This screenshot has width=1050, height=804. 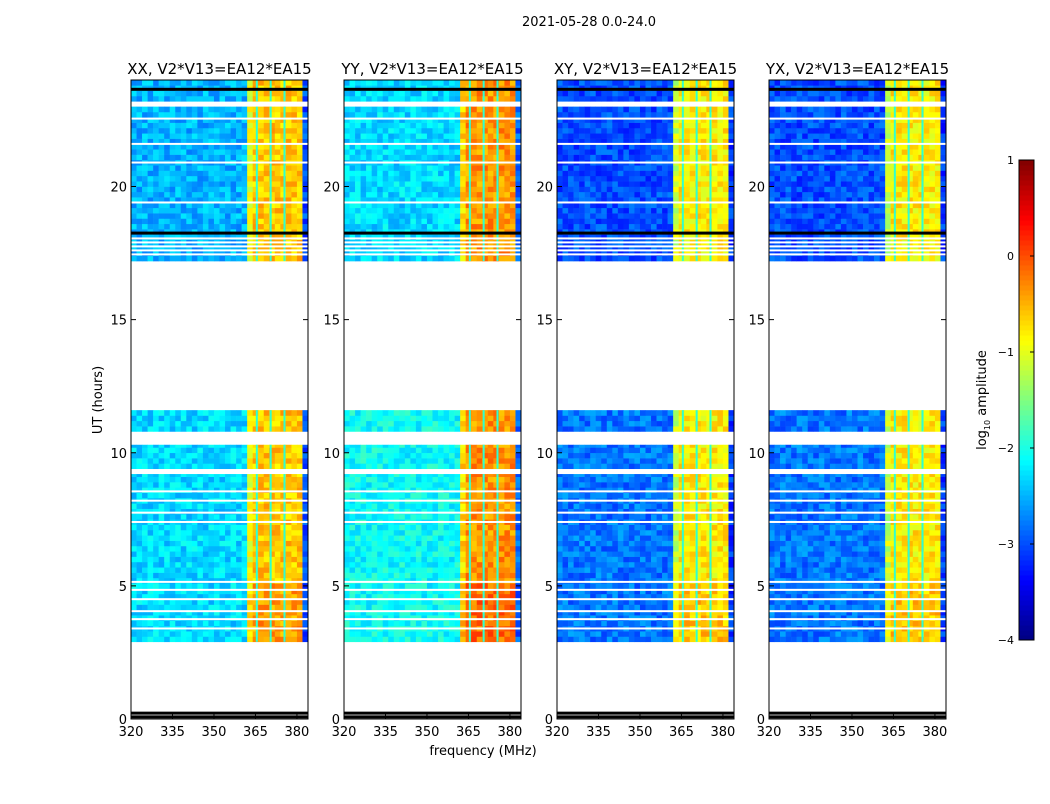 What do you see at coordinates (589, 22) in the screenshot?
I see `figure-title: 2021-05-28 0.0-24.0` at bounding box center [589, 22].